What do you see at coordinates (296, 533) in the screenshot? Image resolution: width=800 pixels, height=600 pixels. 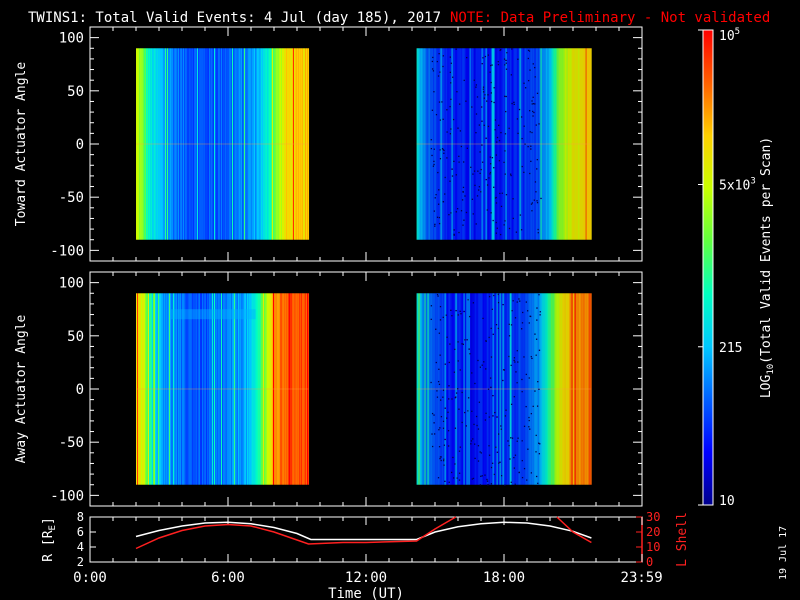 I see `l-shell-series-line` at bounding box center [296, 533].